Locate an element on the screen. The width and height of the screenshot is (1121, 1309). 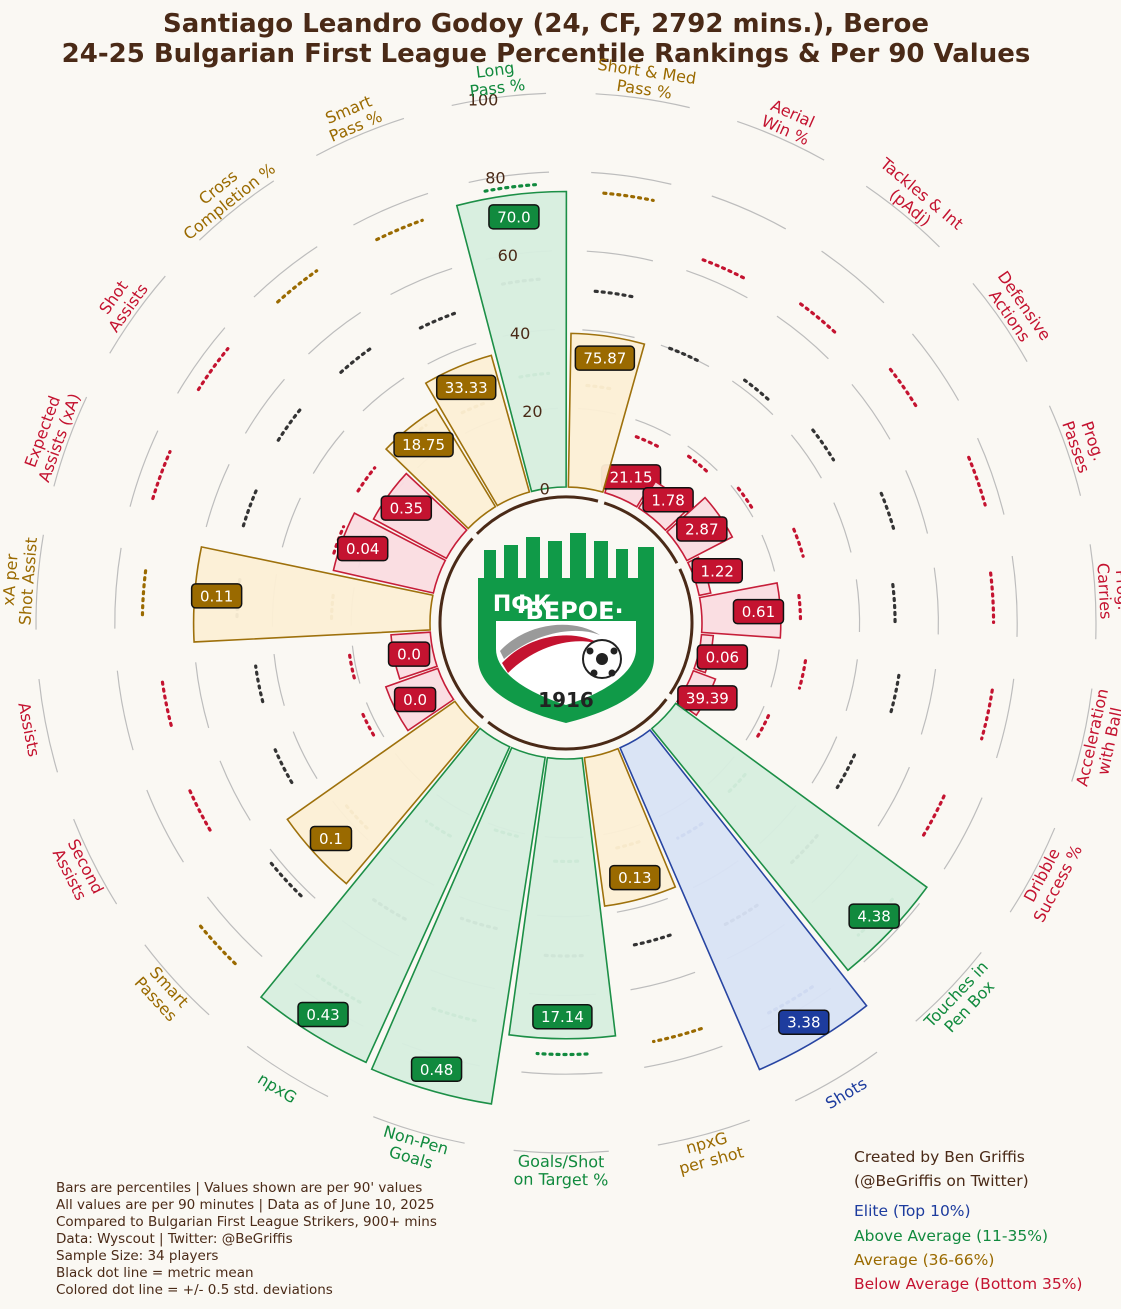
metric-label: Shots is located at coordinates (846, 1093).